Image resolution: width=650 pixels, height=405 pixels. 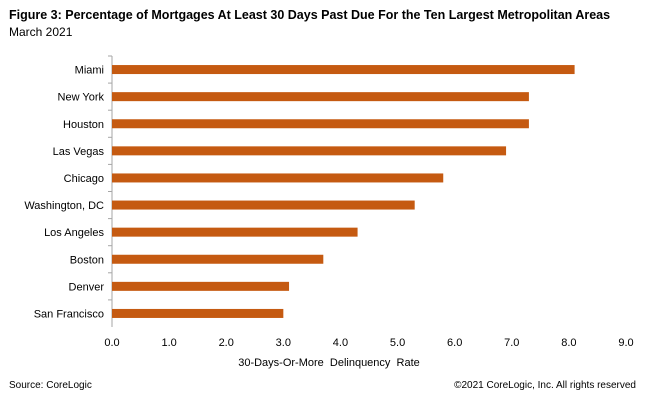 What do you see at coordinates (397, 343) in the screenshot?
I see `x-tick-label: 5.0` at bounding box center [397, 343].